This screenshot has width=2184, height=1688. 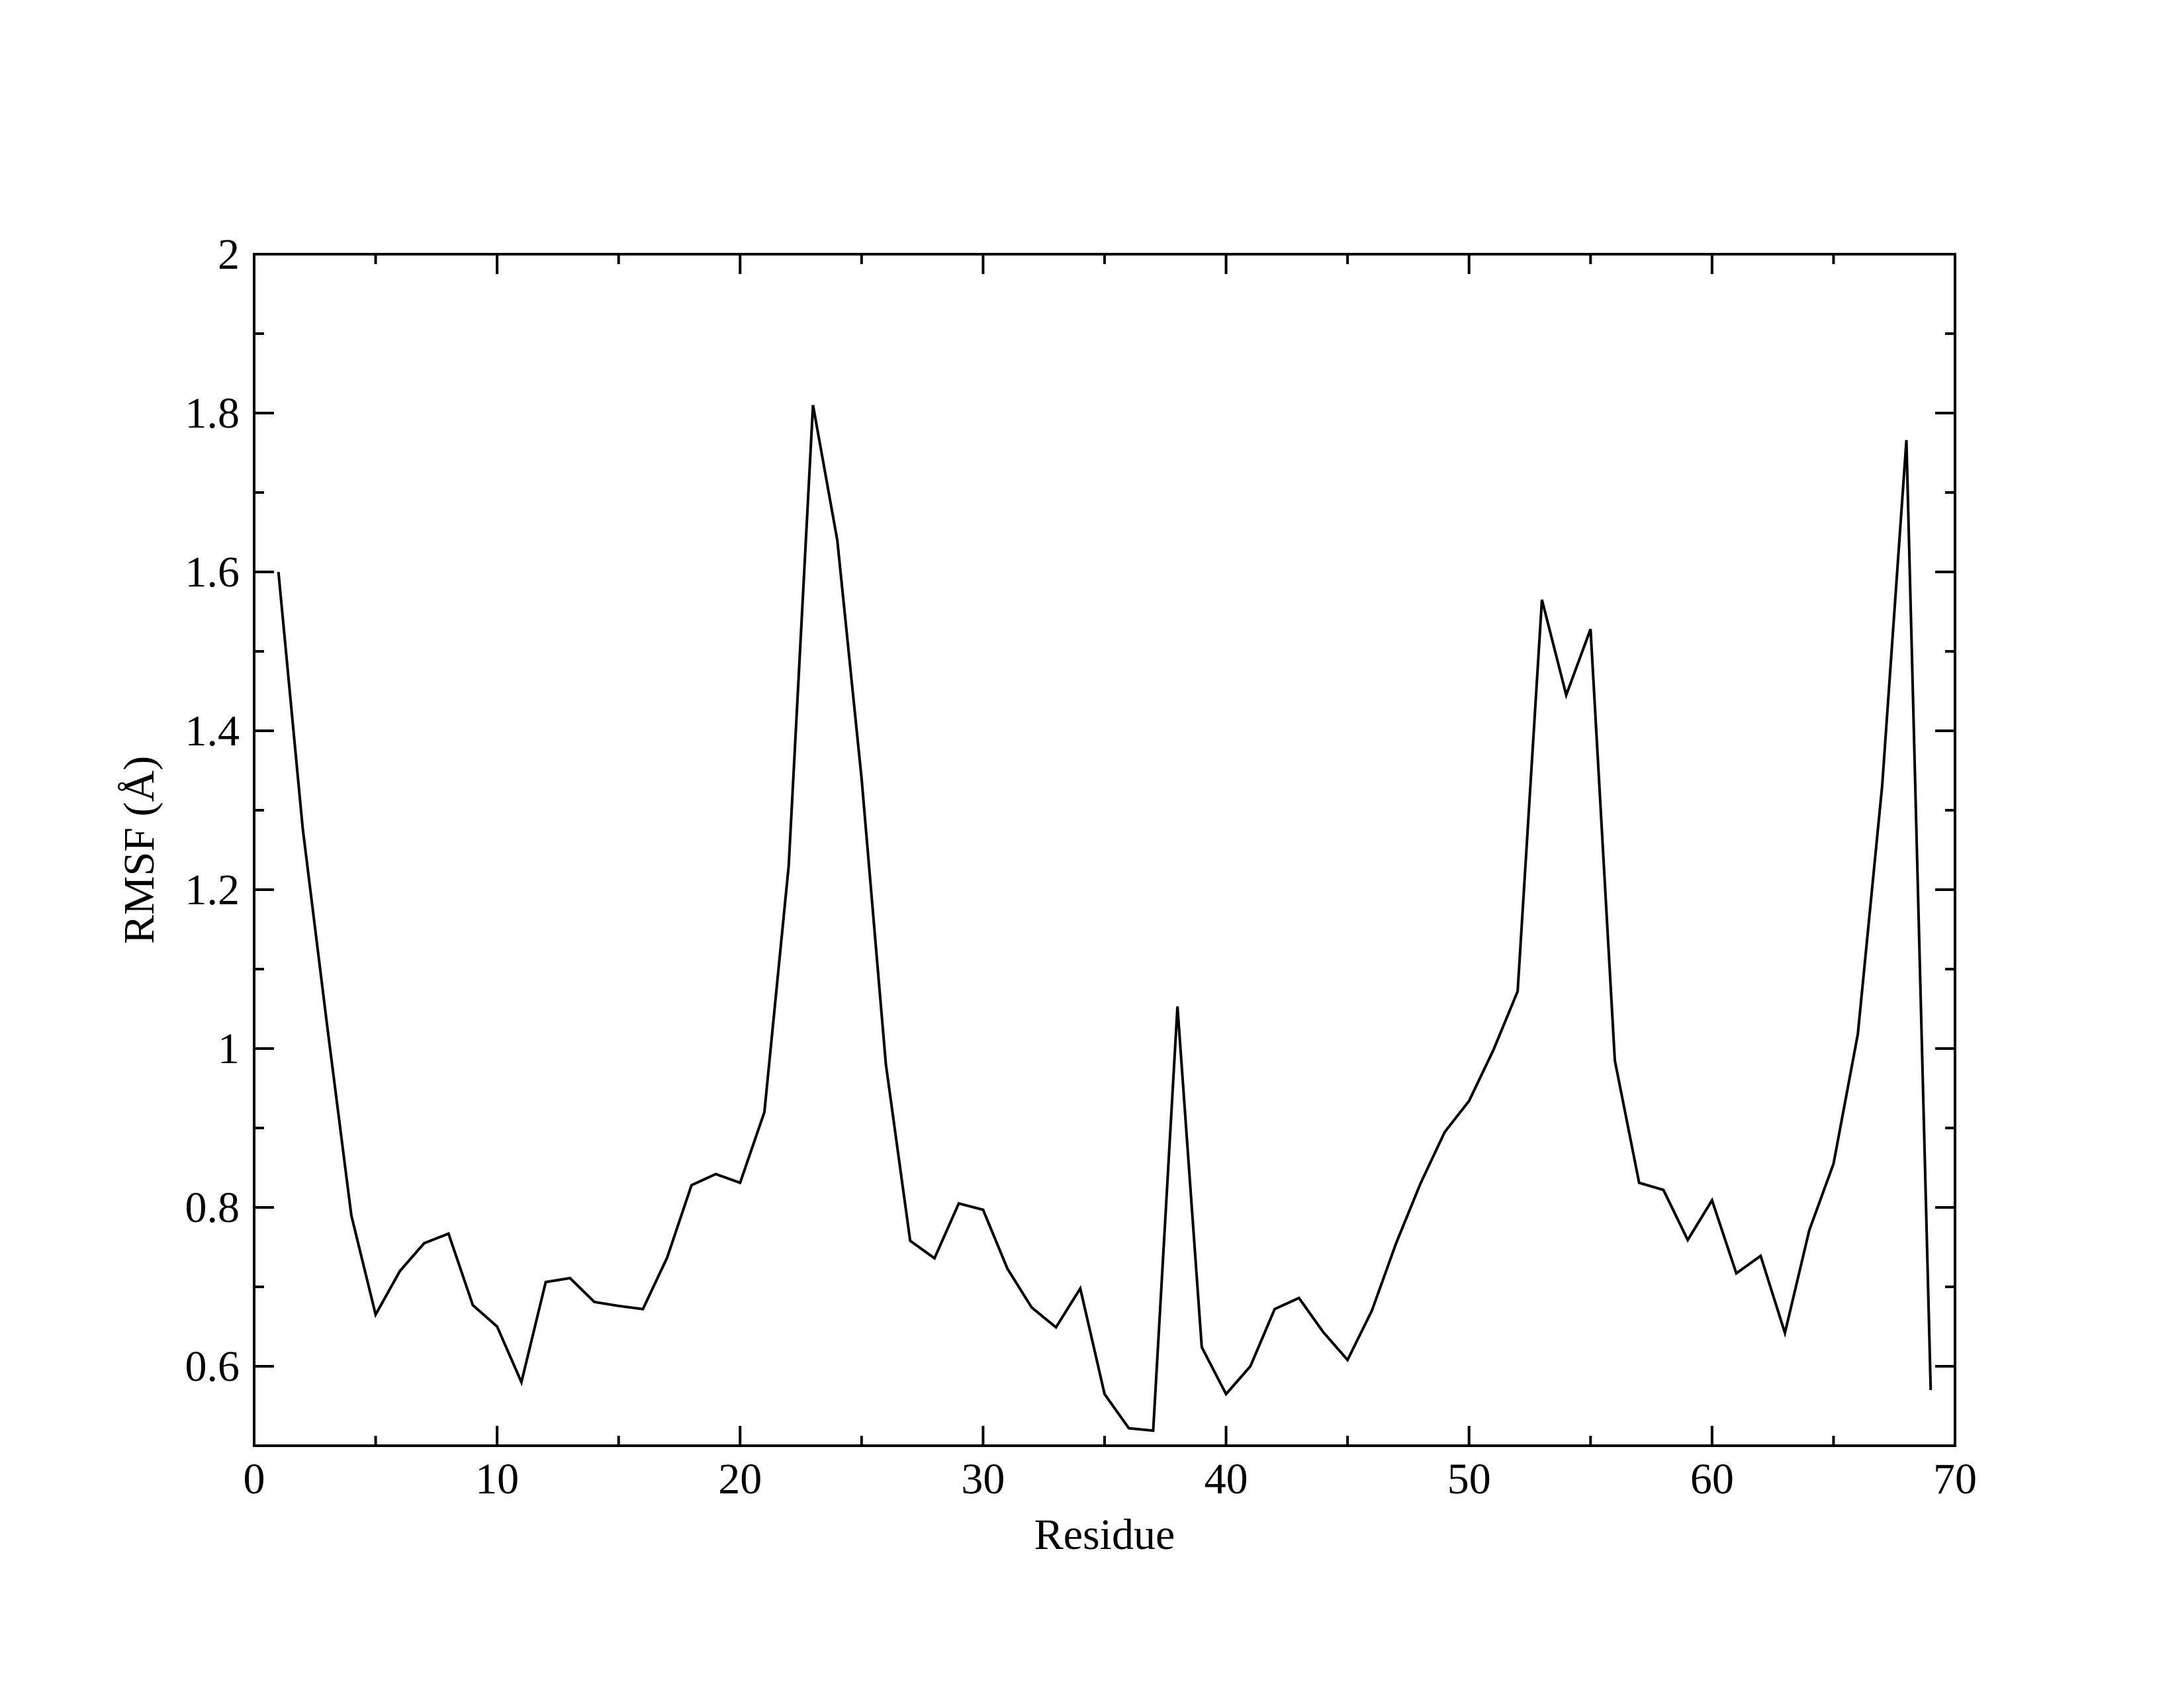 What do you see at coordinates (213, 572) in the screenshot?
I see `y-tick-label: 1.6` at bounding box center [213, 572].